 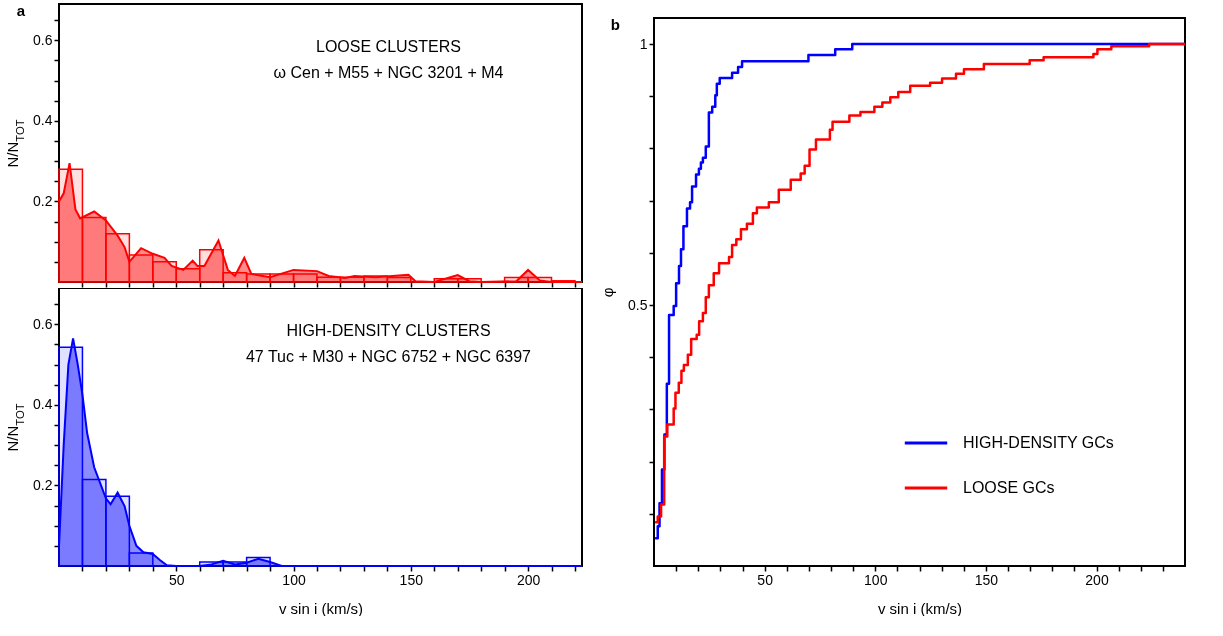 I want to click on y-tick-label: 0.5, so click(x=638, y=304).